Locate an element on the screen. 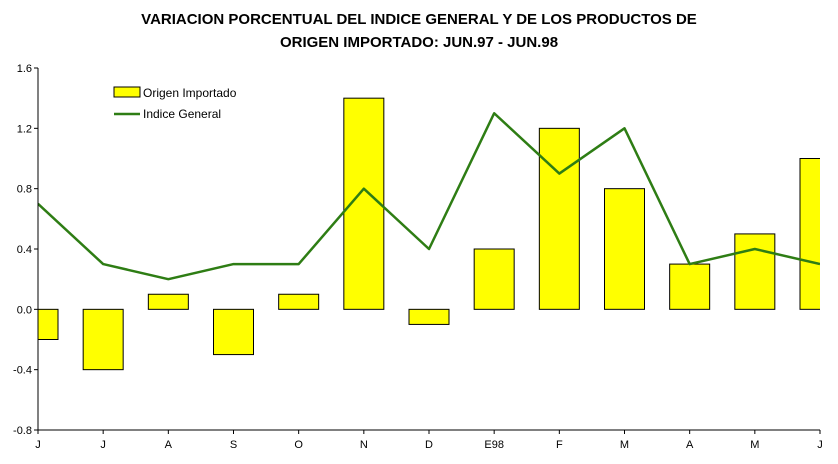 The width and height of the screenshot is (838, 464). legend-label-indice: Indice General is located at coordinates (182, 114).